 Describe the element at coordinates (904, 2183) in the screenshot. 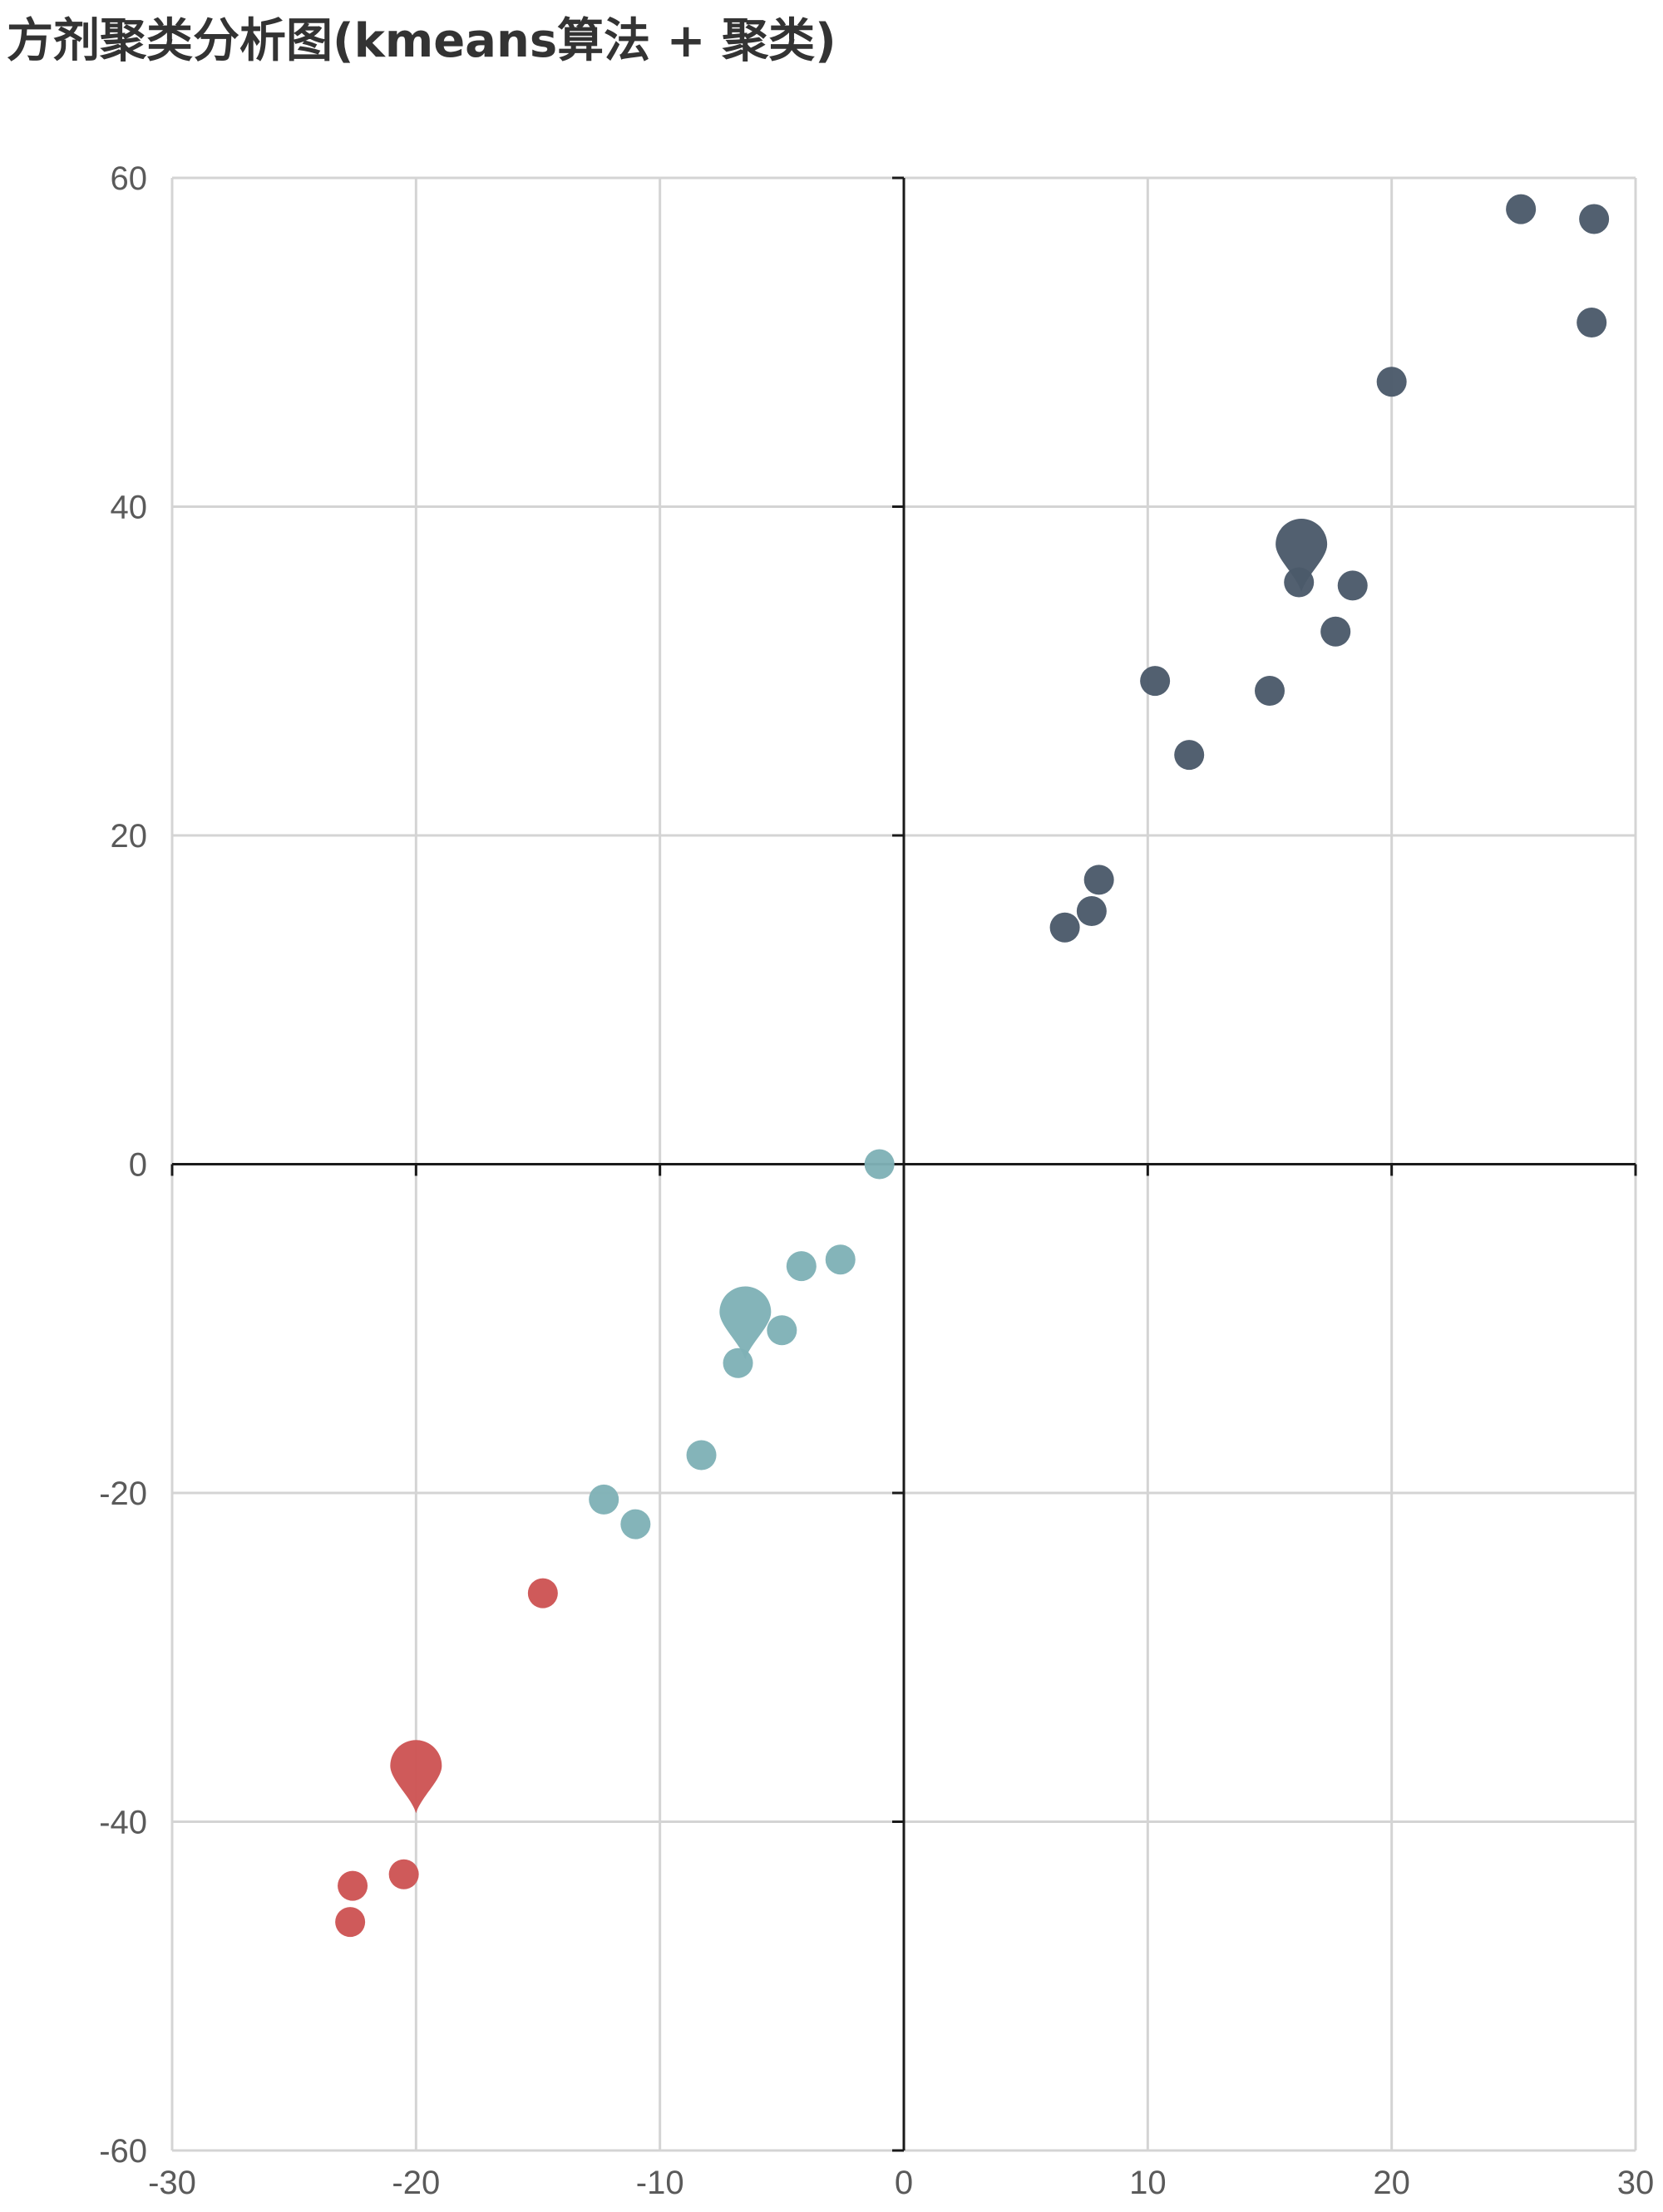

I see `x-tick-label: 0` at that location.